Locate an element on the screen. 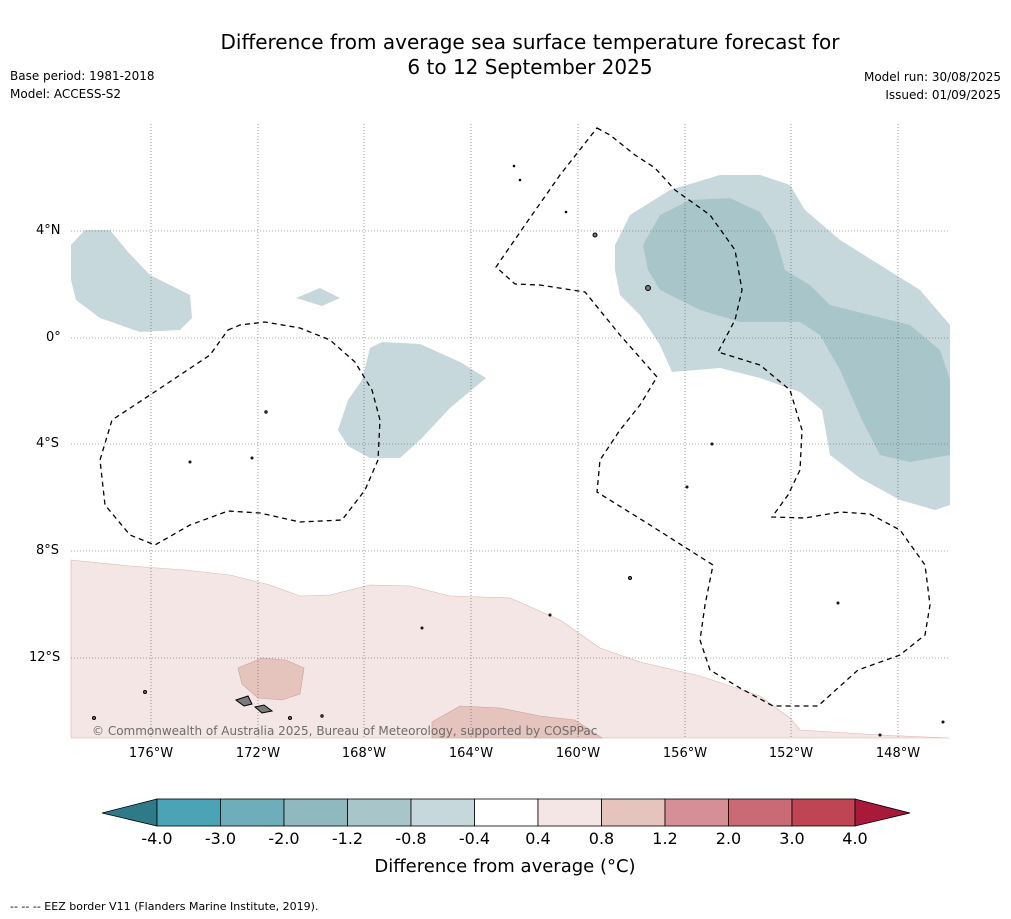 This screenshot has height=919, width=1011. colorbar-tick: -0.8 is located at coordinates (411, 838).